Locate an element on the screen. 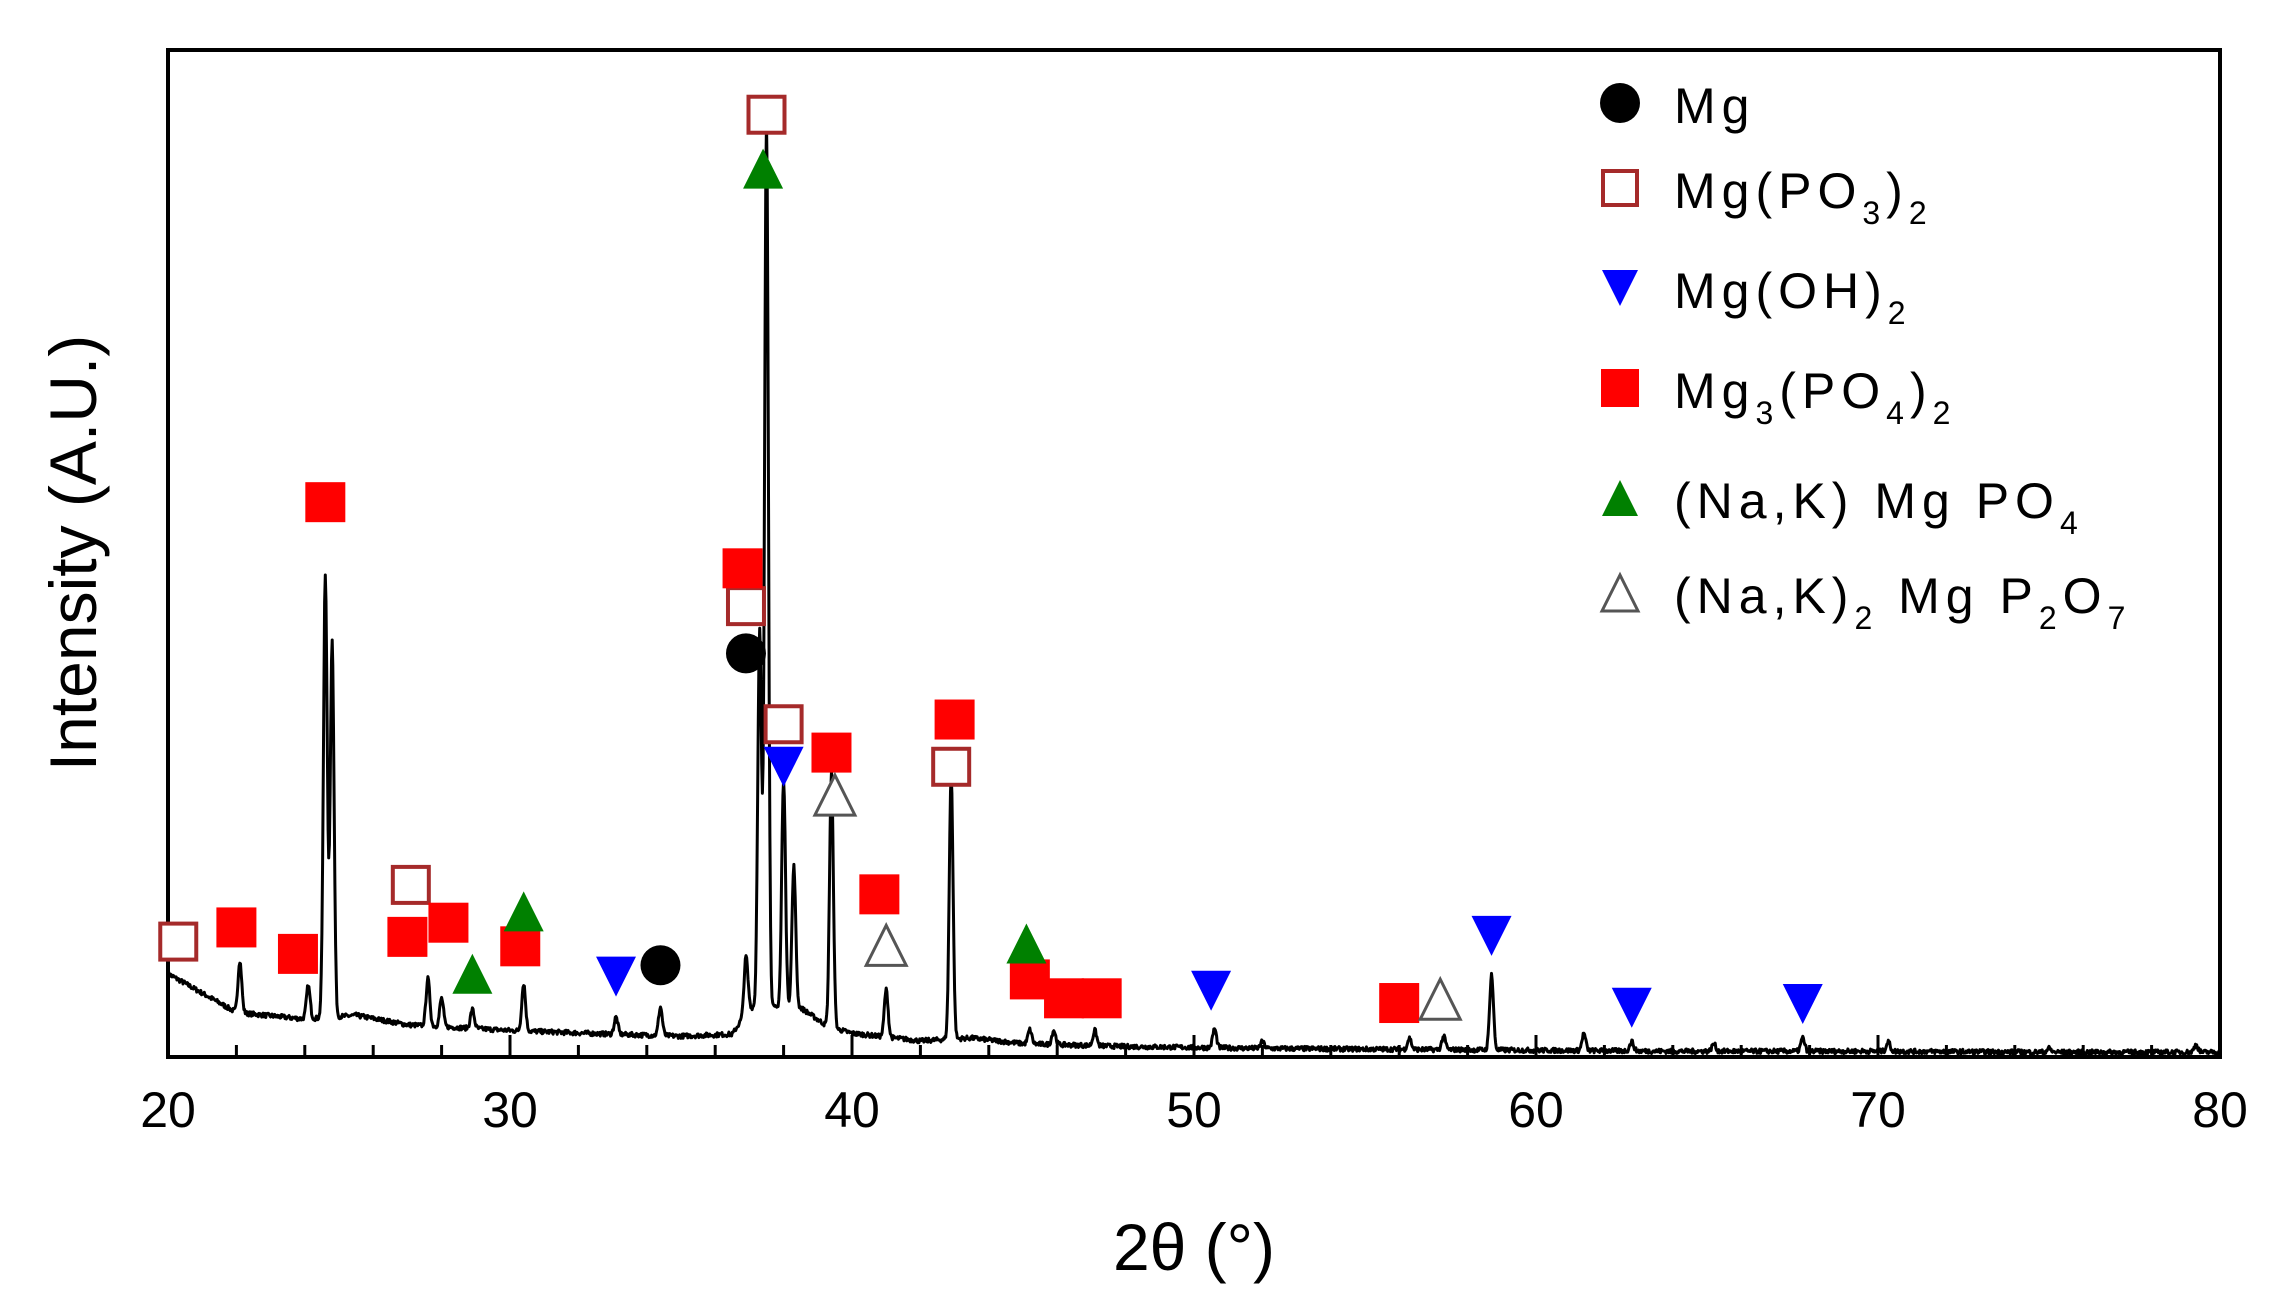 The height and width of the screenshot is (1310, 2278). x-axis-tick-labels: 20 30 40 50 60 70 80 is located at coordinates (1194, 1110).